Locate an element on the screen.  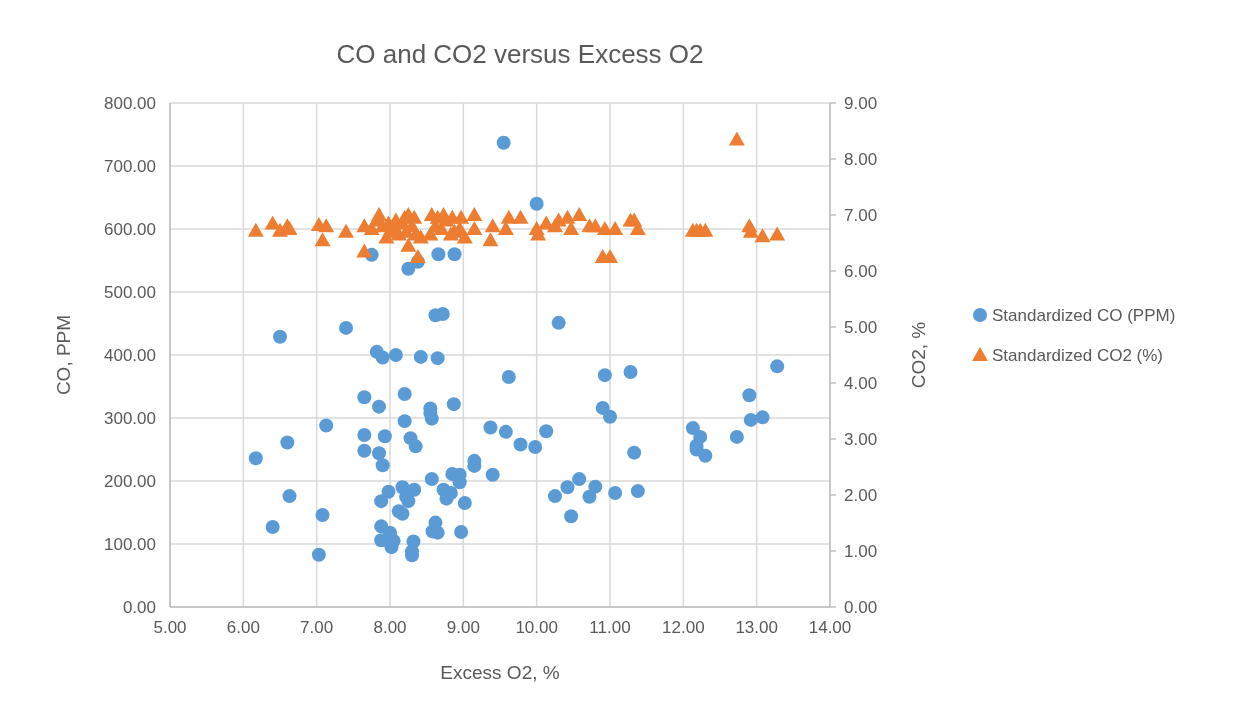
y-tick-label: 0.00 is located at coordinates (139, 607).